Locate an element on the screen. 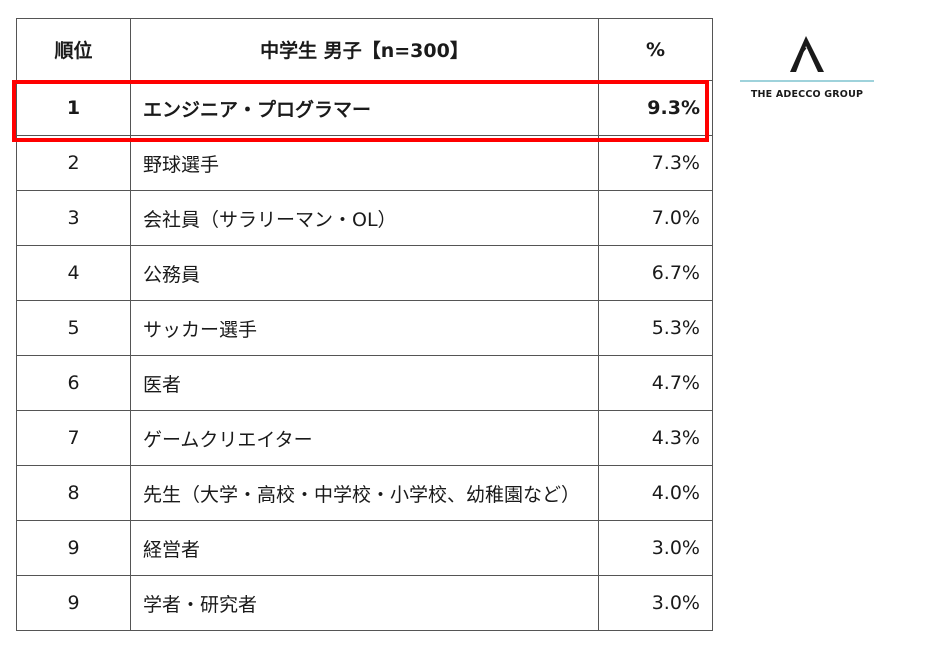 This screenshot has height=667, width=925. header-job: 中学生 男子【n=300】 is located at coordinates (364, 49).